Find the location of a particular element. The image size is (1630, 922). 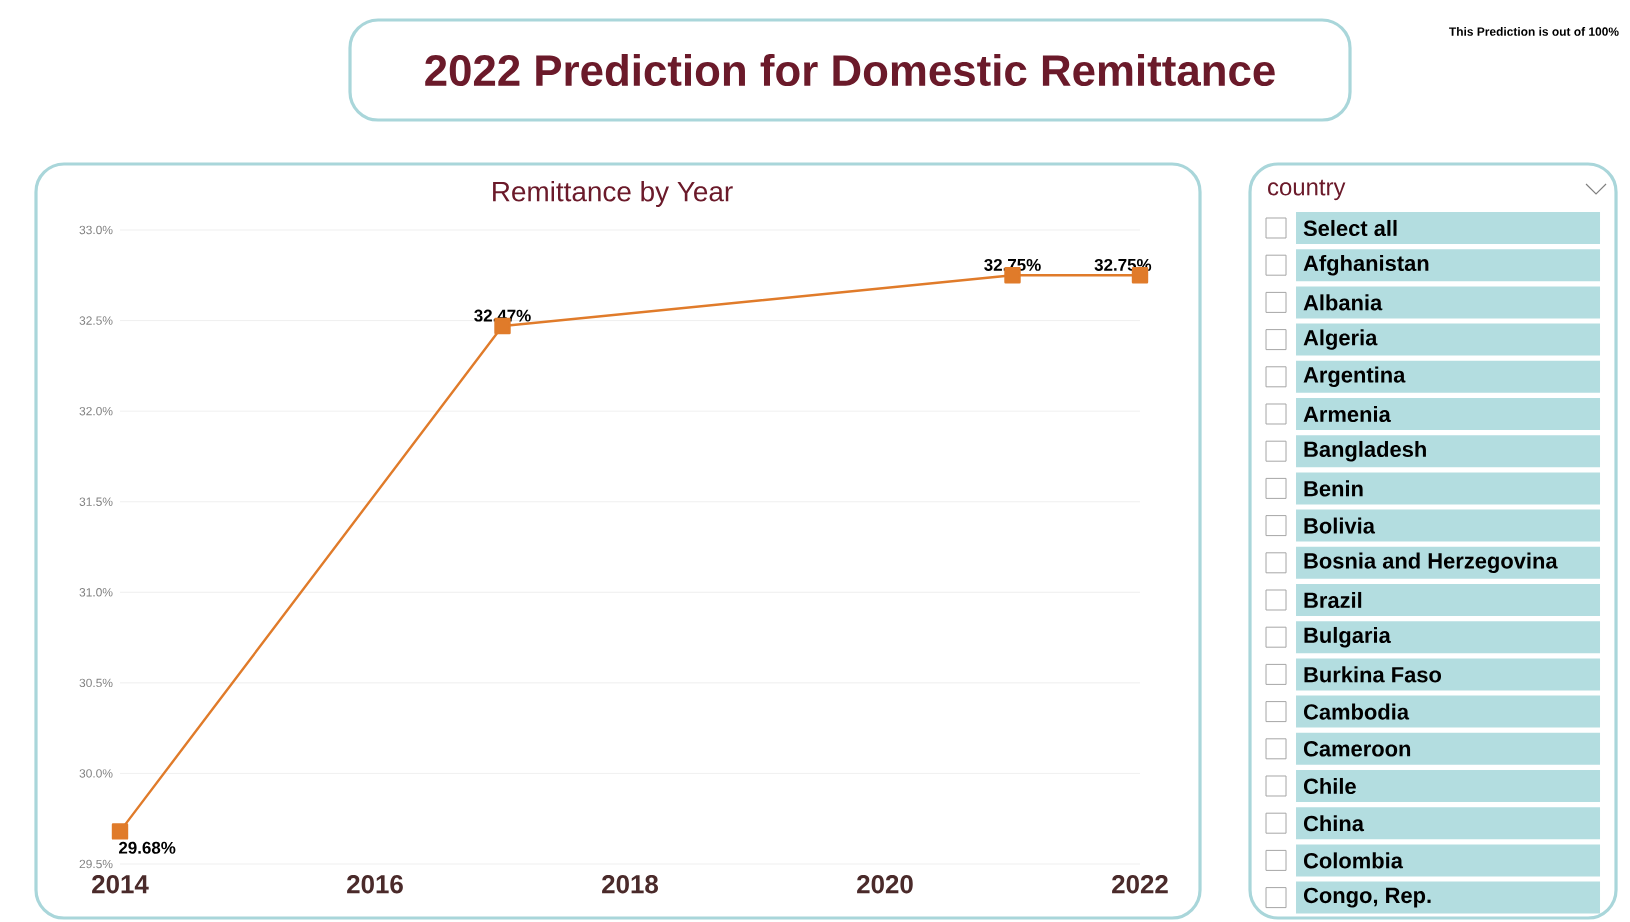

text: Benin is located at coordinates (1333, 488).